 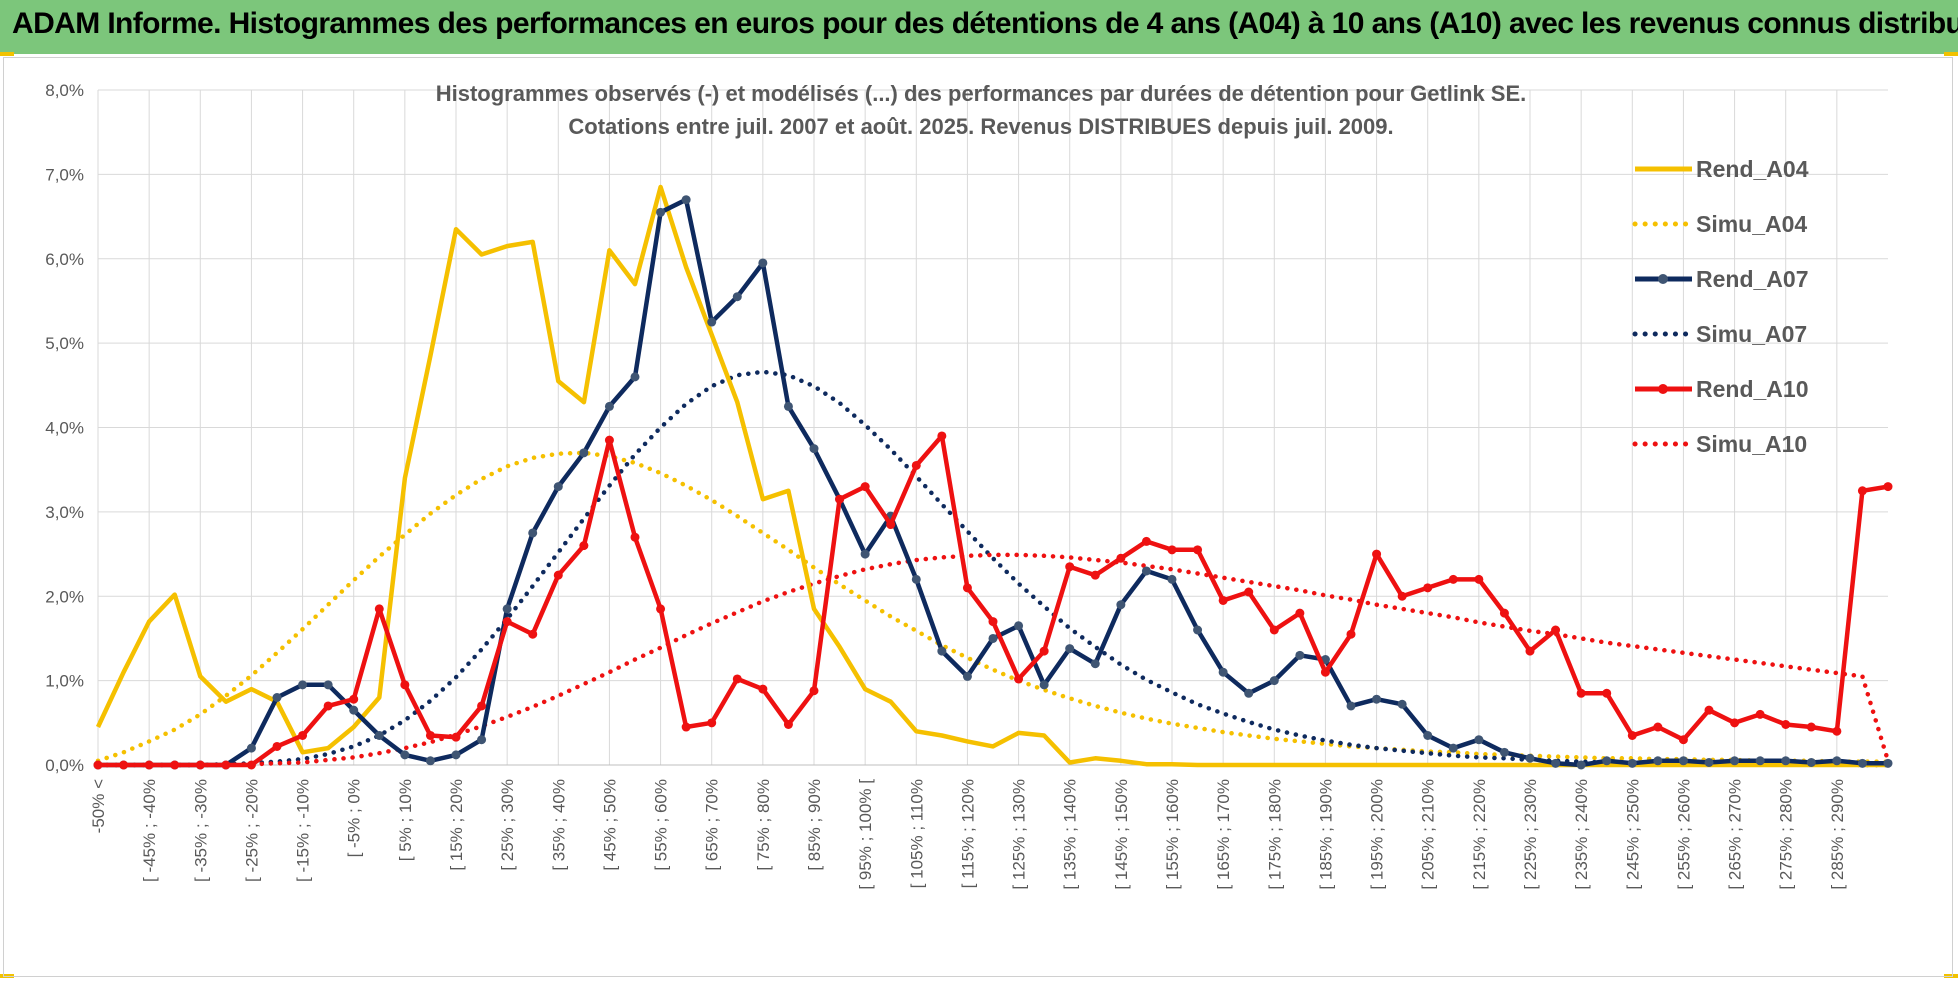 I want to click on x-tick-label: [ 165% ; 170%, so click(x=1223, y=834).